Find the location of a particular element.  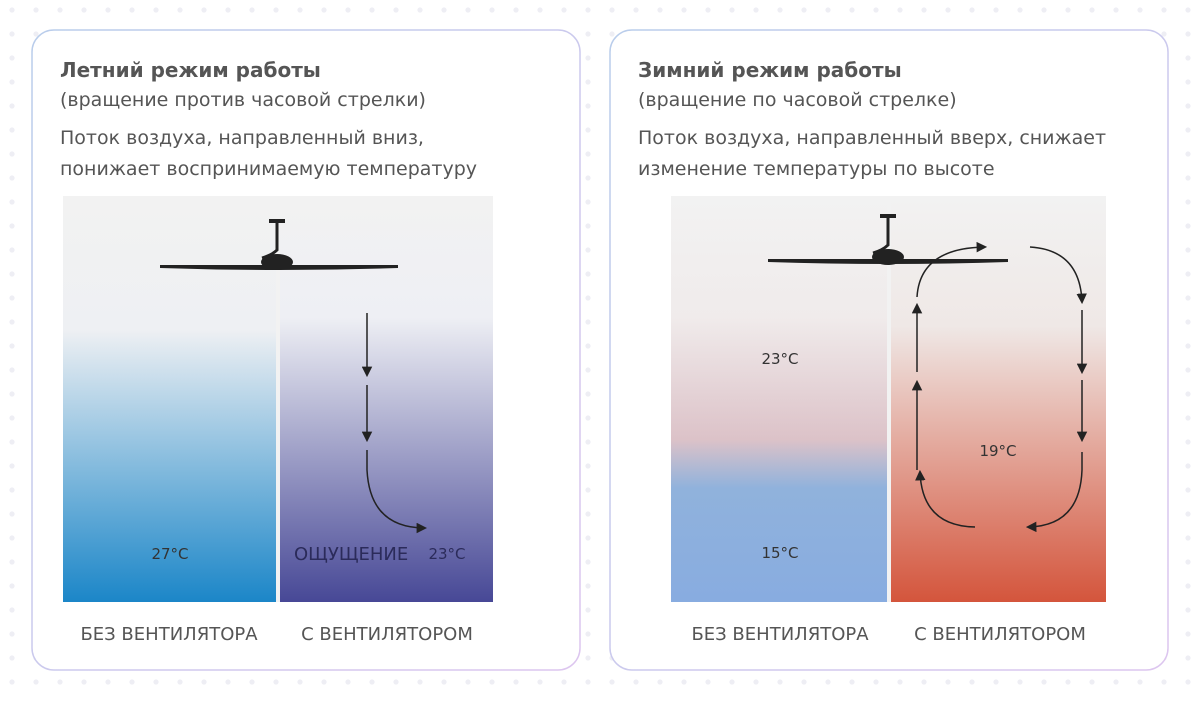

description-line: понижает воспринимаемую температуру is located at coordinates (268, 169).